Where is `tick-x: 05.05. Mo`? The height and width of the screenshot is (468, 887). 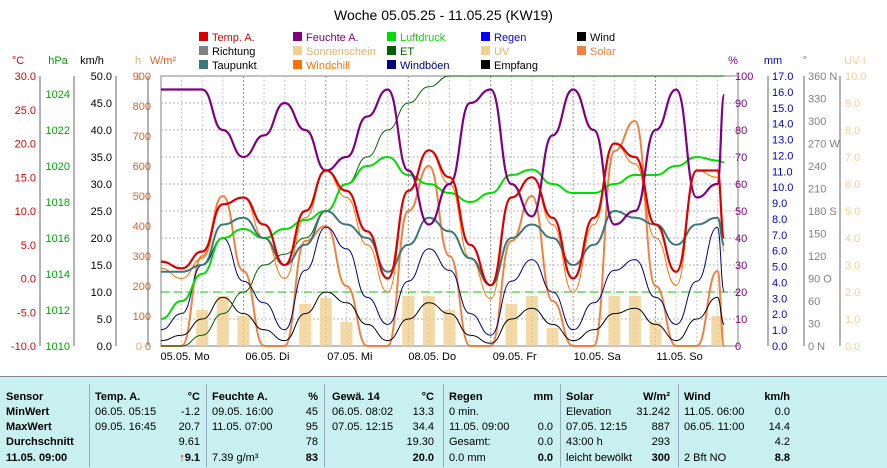 tick-x: 05.05. Mo is located at coordinates (185, 357).